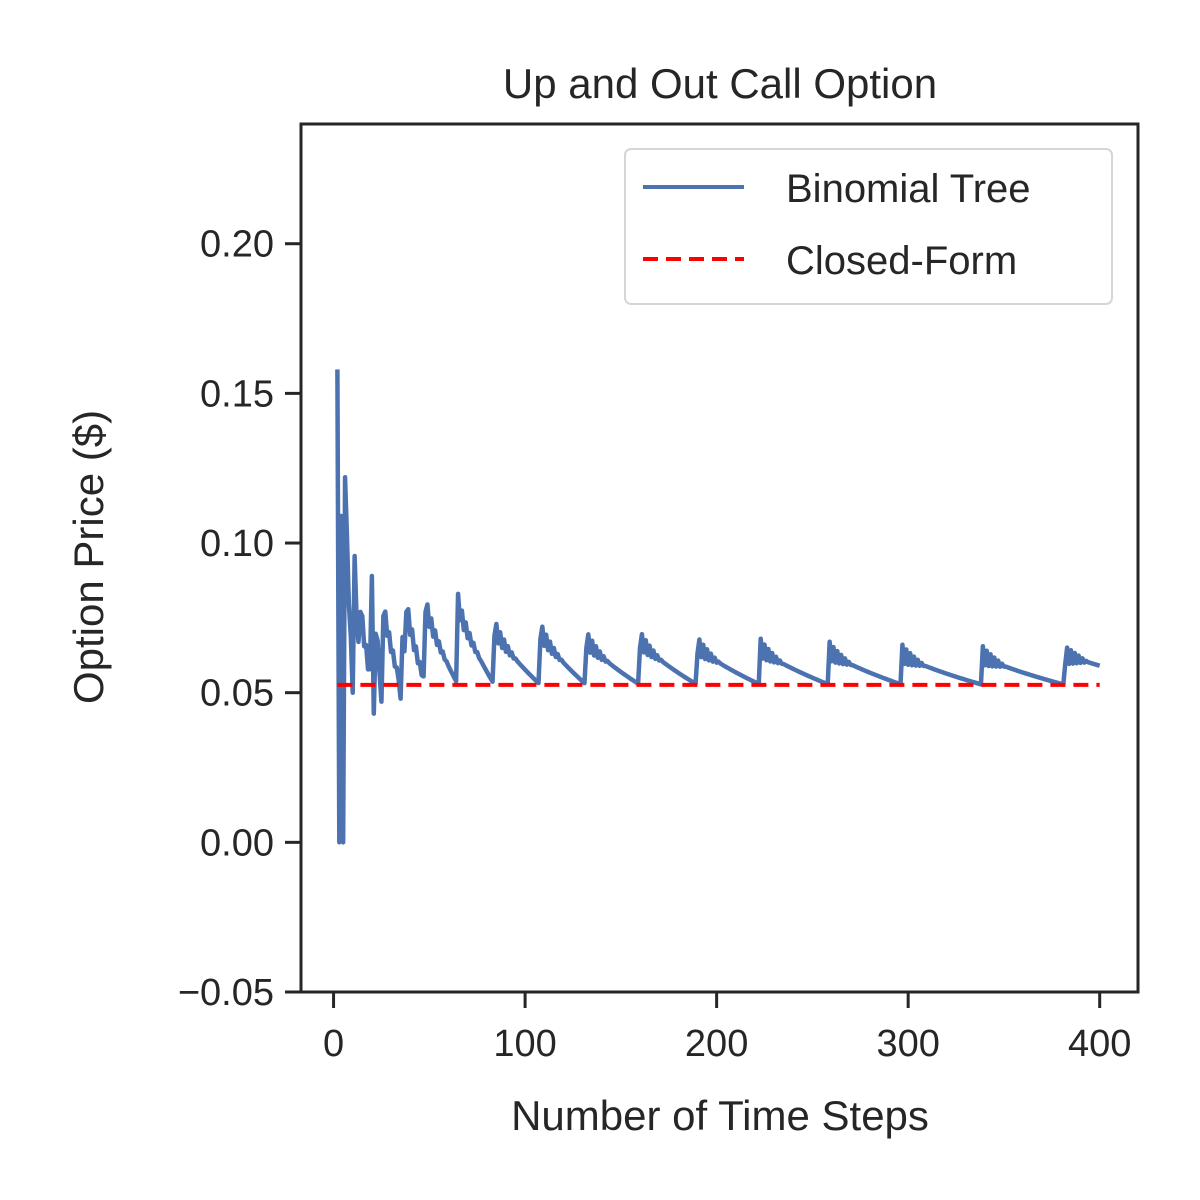 The image size is (1200, 1200). Describe the element at coordinates (237, 544) in the screenshot. I see `y-tick-label: 0.10` at that location.